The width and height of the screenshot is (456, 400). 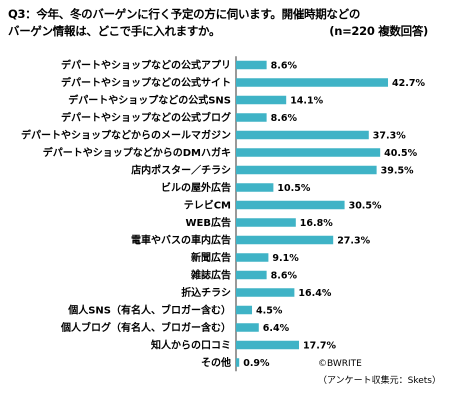 I want to click on category-label: 個人ブログ（有名人、ブロガー含む）, so click(x=145, y=327).